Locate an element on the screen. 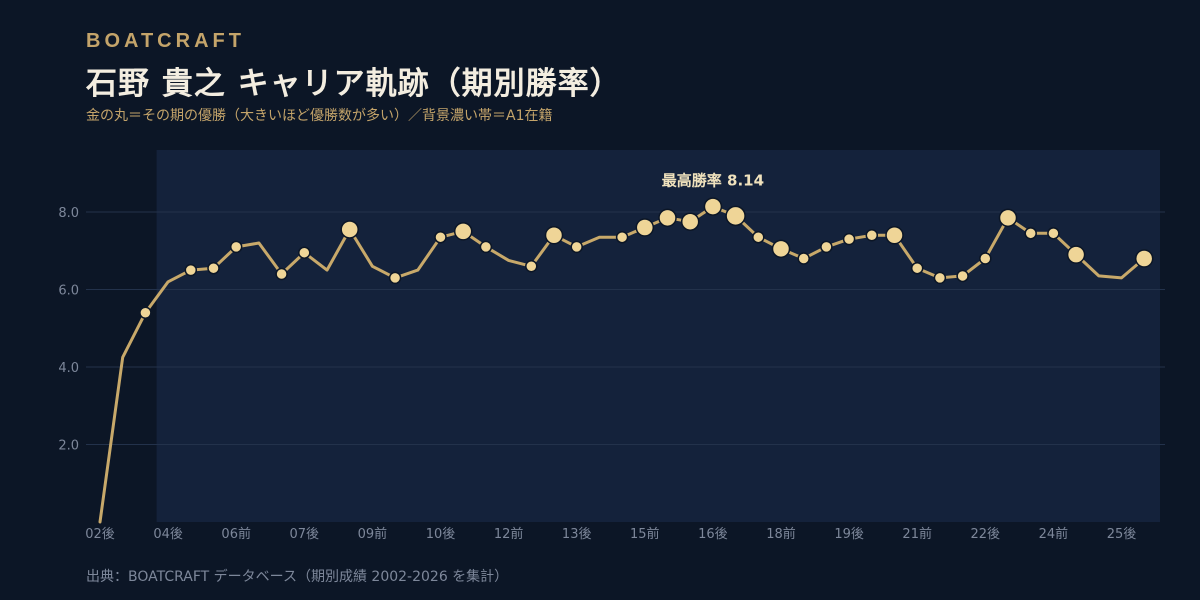  x-tick-label: 25後 is located at coordinates (1122, 534).